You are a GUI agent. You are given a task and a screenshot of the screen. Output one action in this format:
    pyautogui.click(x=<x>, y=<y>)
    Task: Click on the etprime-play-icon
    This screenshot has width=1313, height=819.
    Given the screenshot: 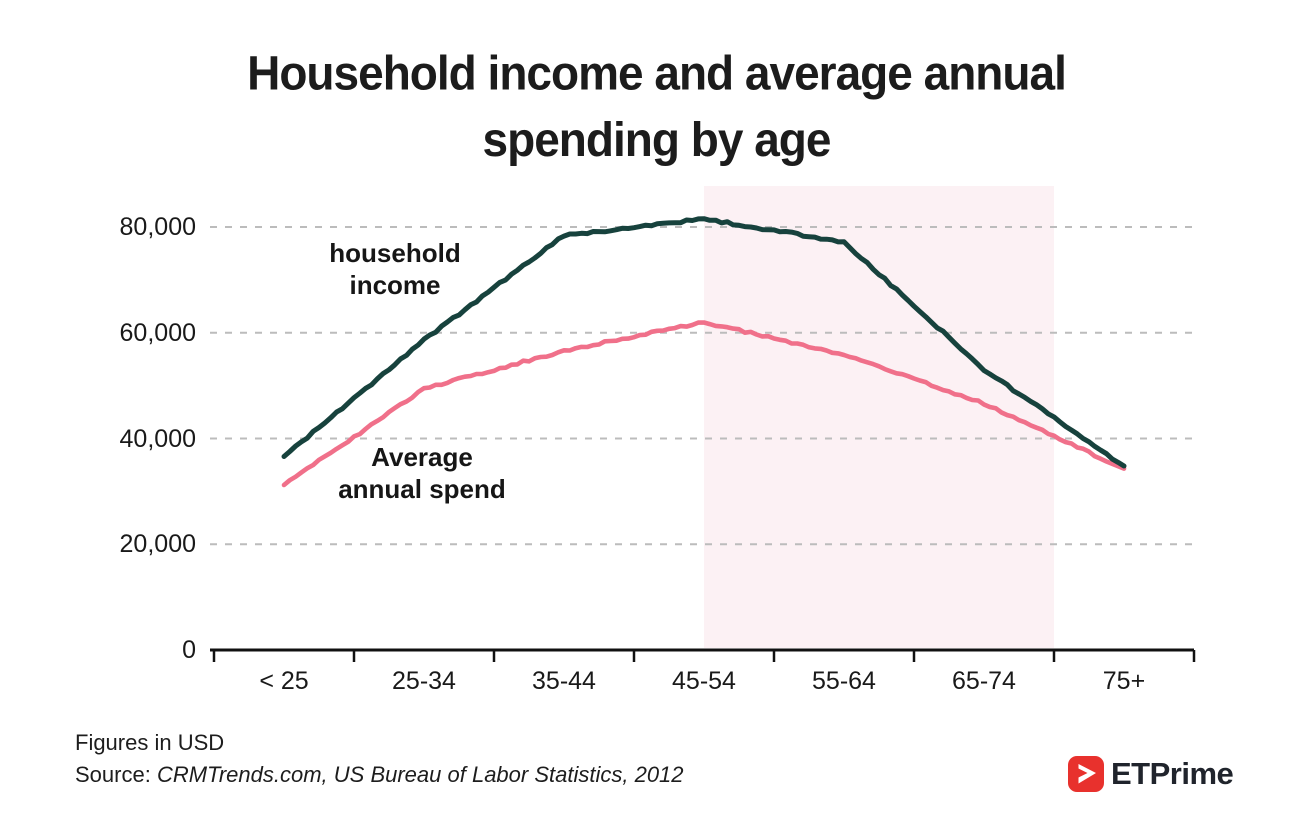 What is the action you would take?
    pyautogui.click(x=1086, y=774)
    